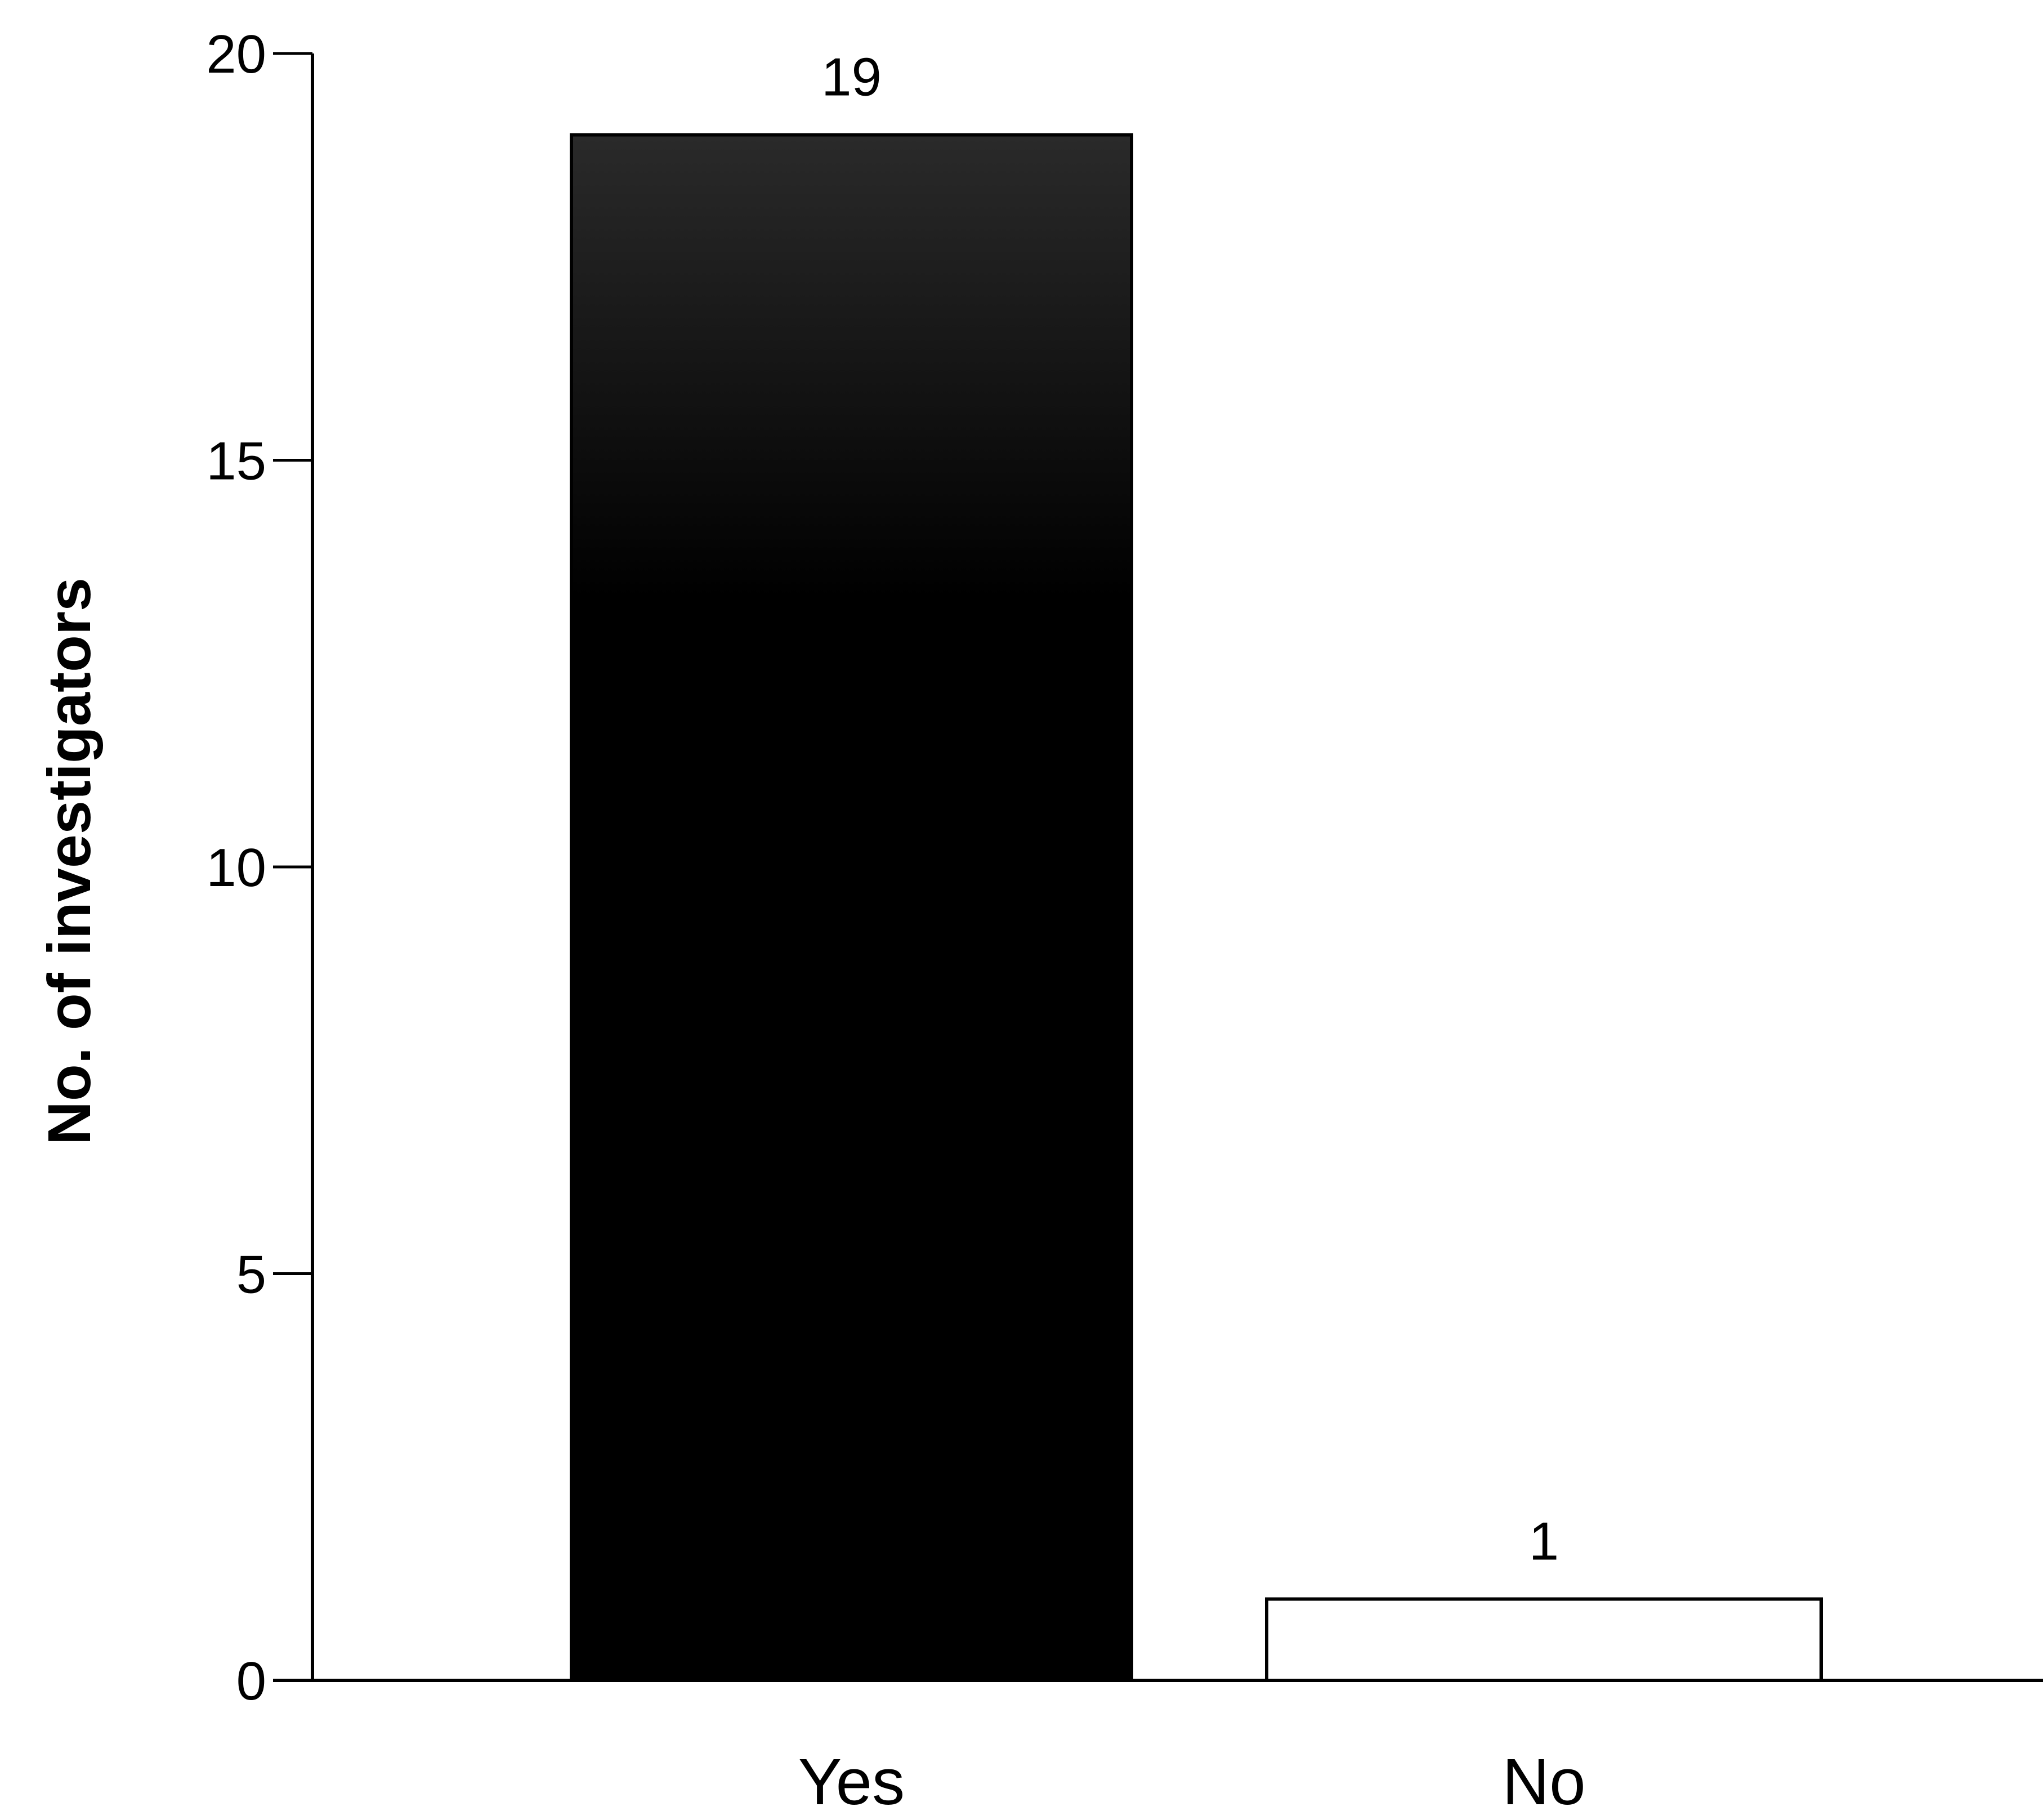 The width and height of the screenshot is (2043, 1820). What do you see at coordinates (851, 77) in the screenshot?
I see `data-label-yes: 19` at bounding box center [851, 77].